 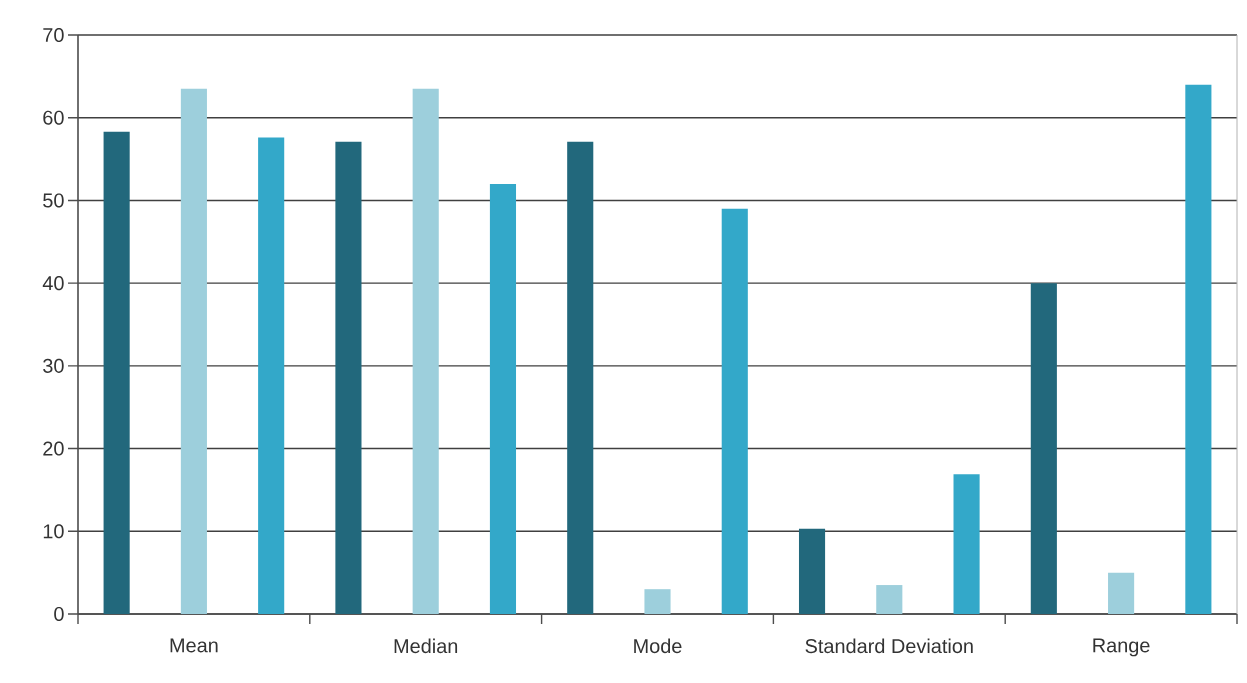 I want to click on x-tick-label: Standard Deviation, so click(x=889, y=646).